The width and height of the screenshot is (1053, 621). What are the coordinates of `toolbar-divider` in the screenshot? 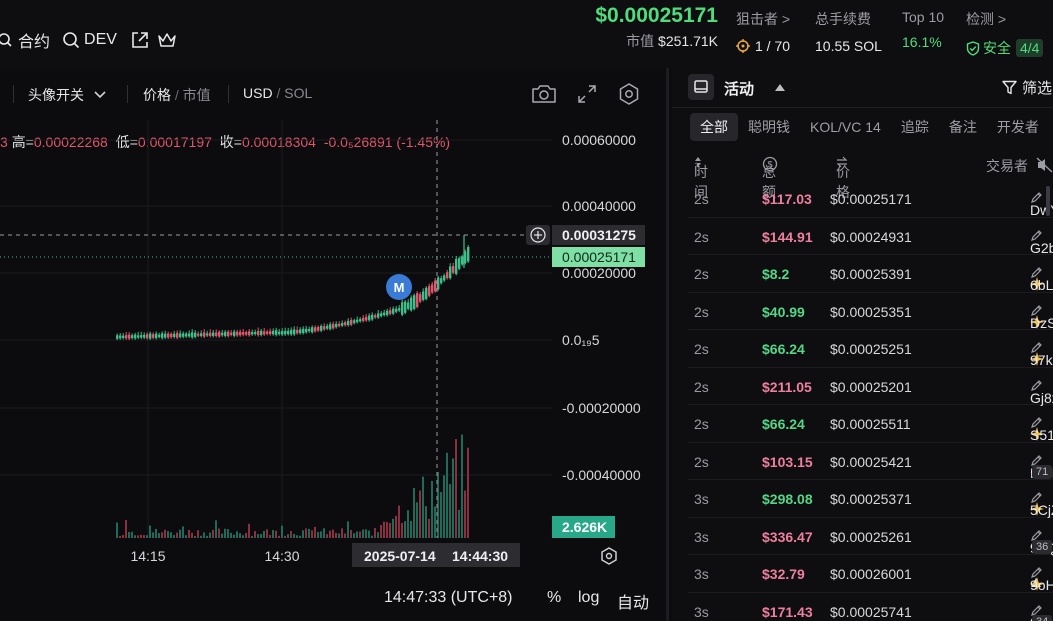 It's located at (228, 94).